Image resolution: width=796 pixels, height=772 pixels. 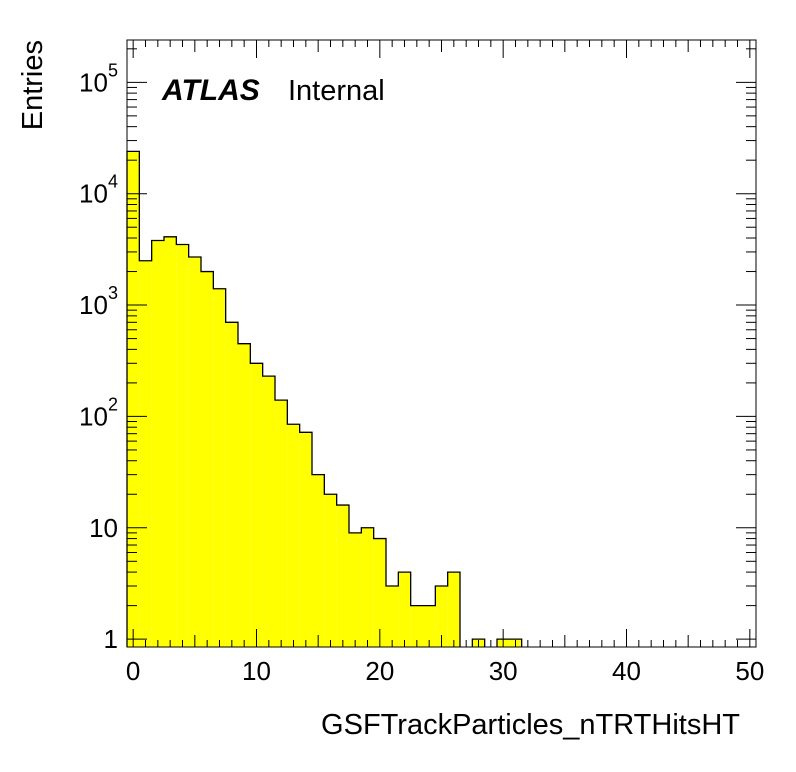 I want to click on atlas-label: ATLAS, so click(x=210, y=90).